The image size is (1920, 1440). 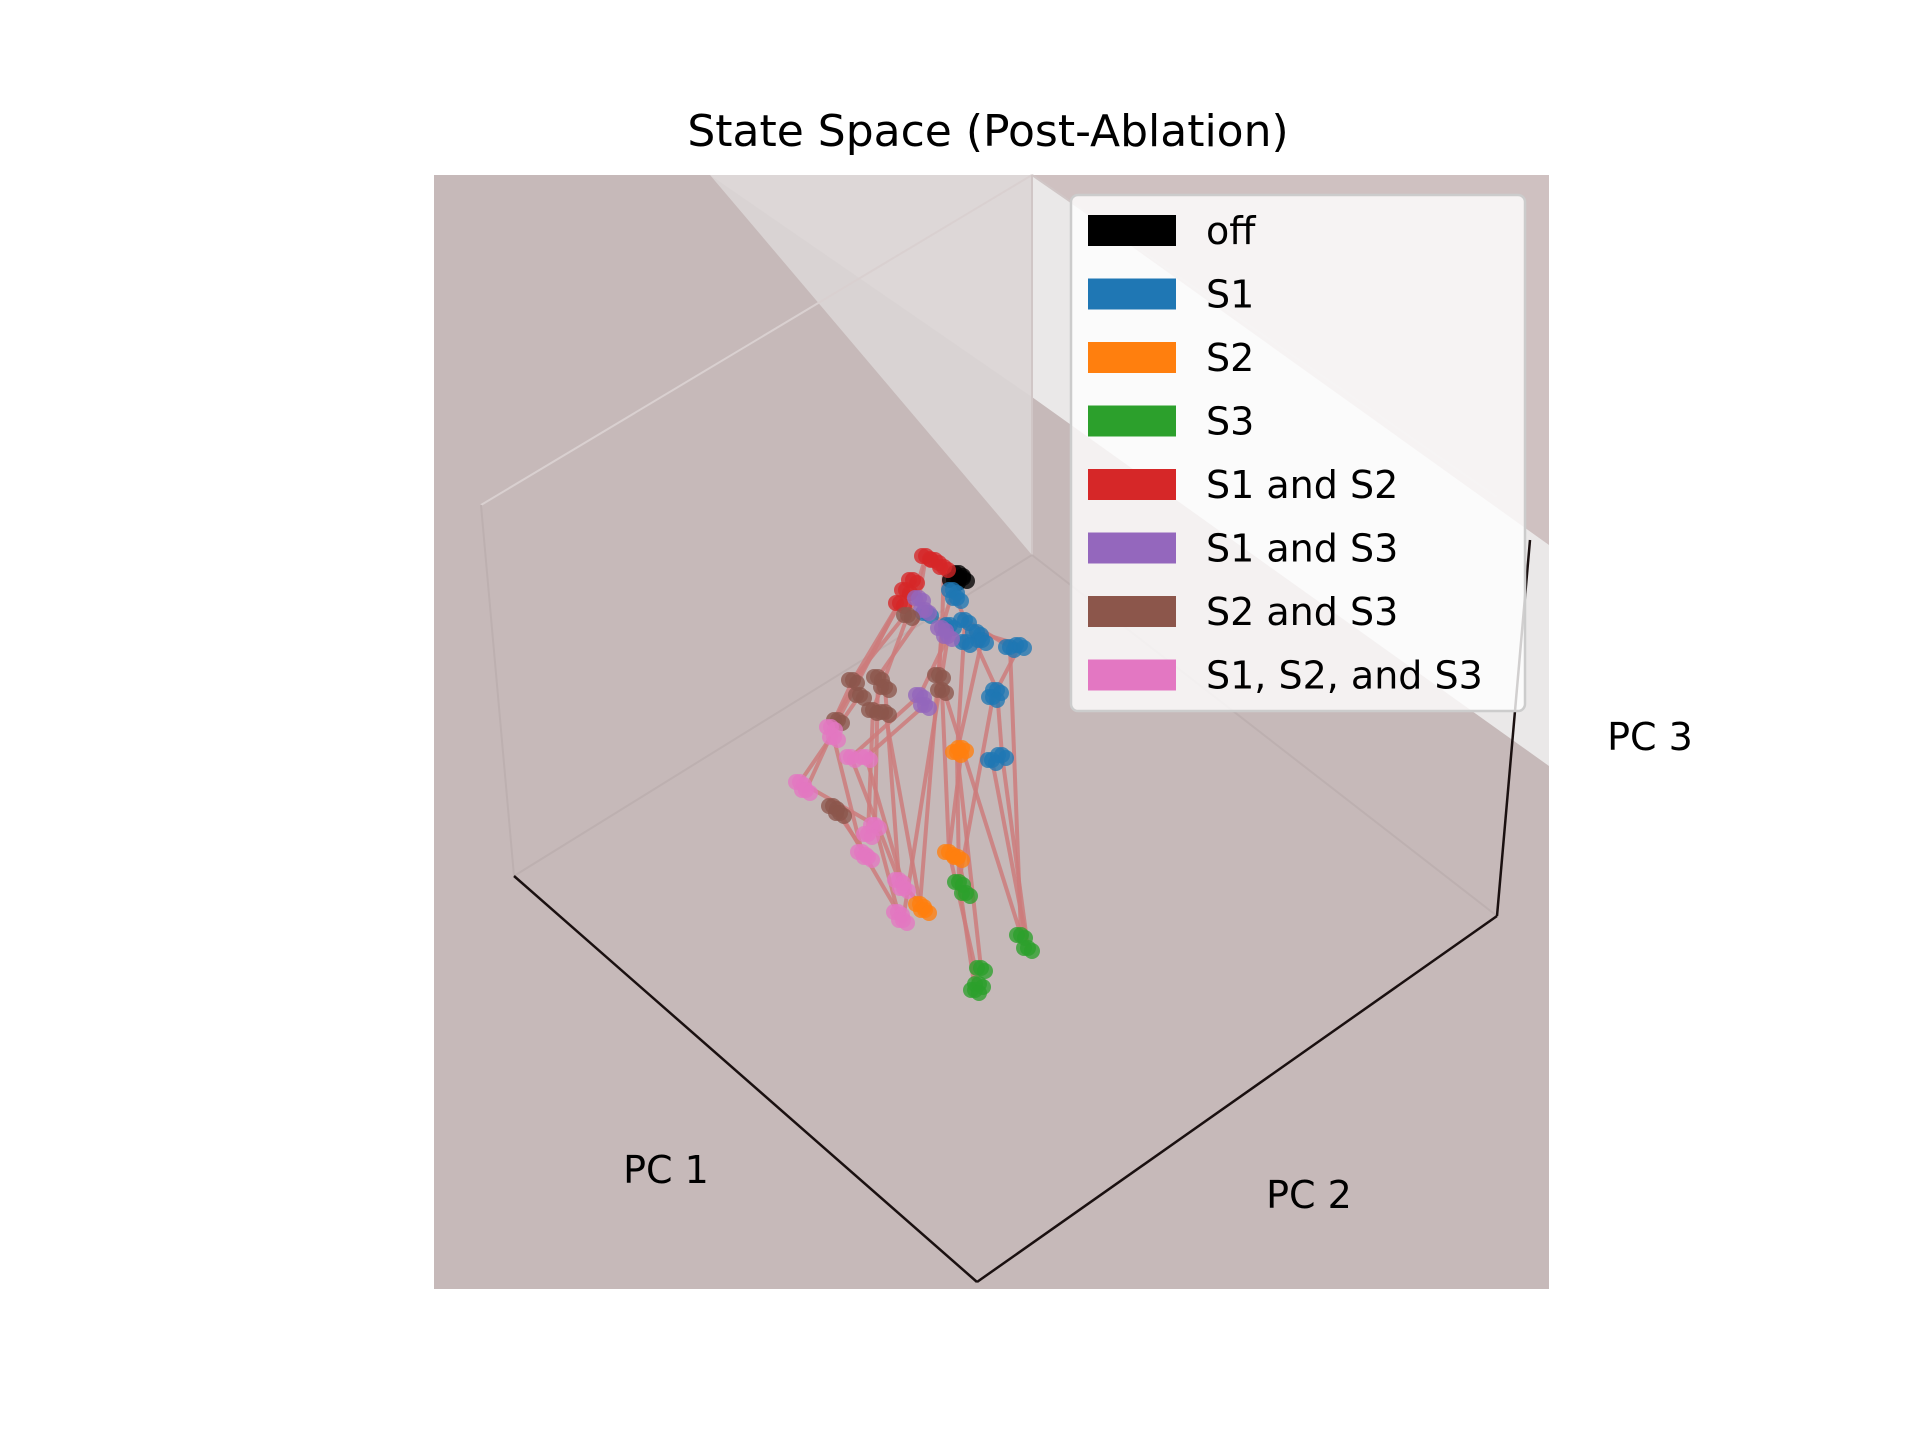 I want to click on pc2-axis-label: PC 2, so click(x=1309, y=1195).